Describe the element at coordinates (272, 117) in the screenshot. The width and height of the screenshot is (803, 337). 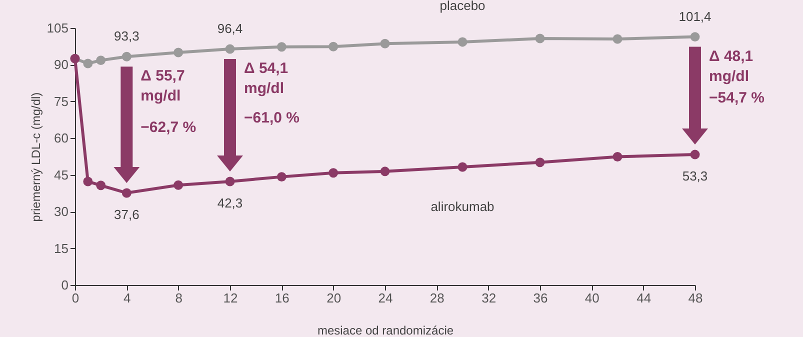
I see `annotation: −61,0 %` at that location.